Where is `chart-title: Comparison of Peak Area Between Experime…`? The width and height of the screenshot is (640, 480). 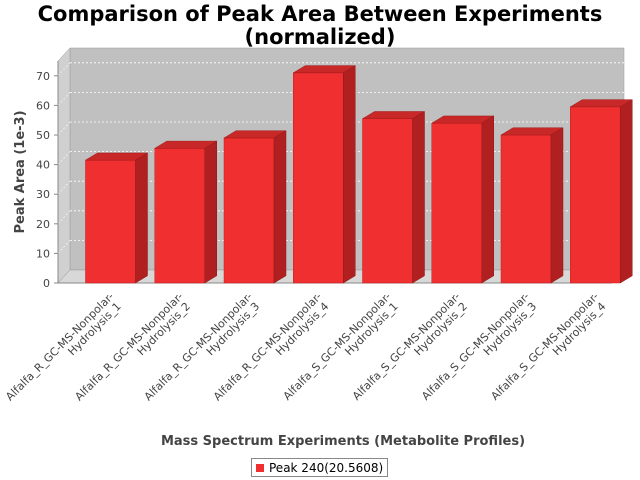
chart-title: Comparison of Peak Area Between Experime… is located at coordinates (320, 14).